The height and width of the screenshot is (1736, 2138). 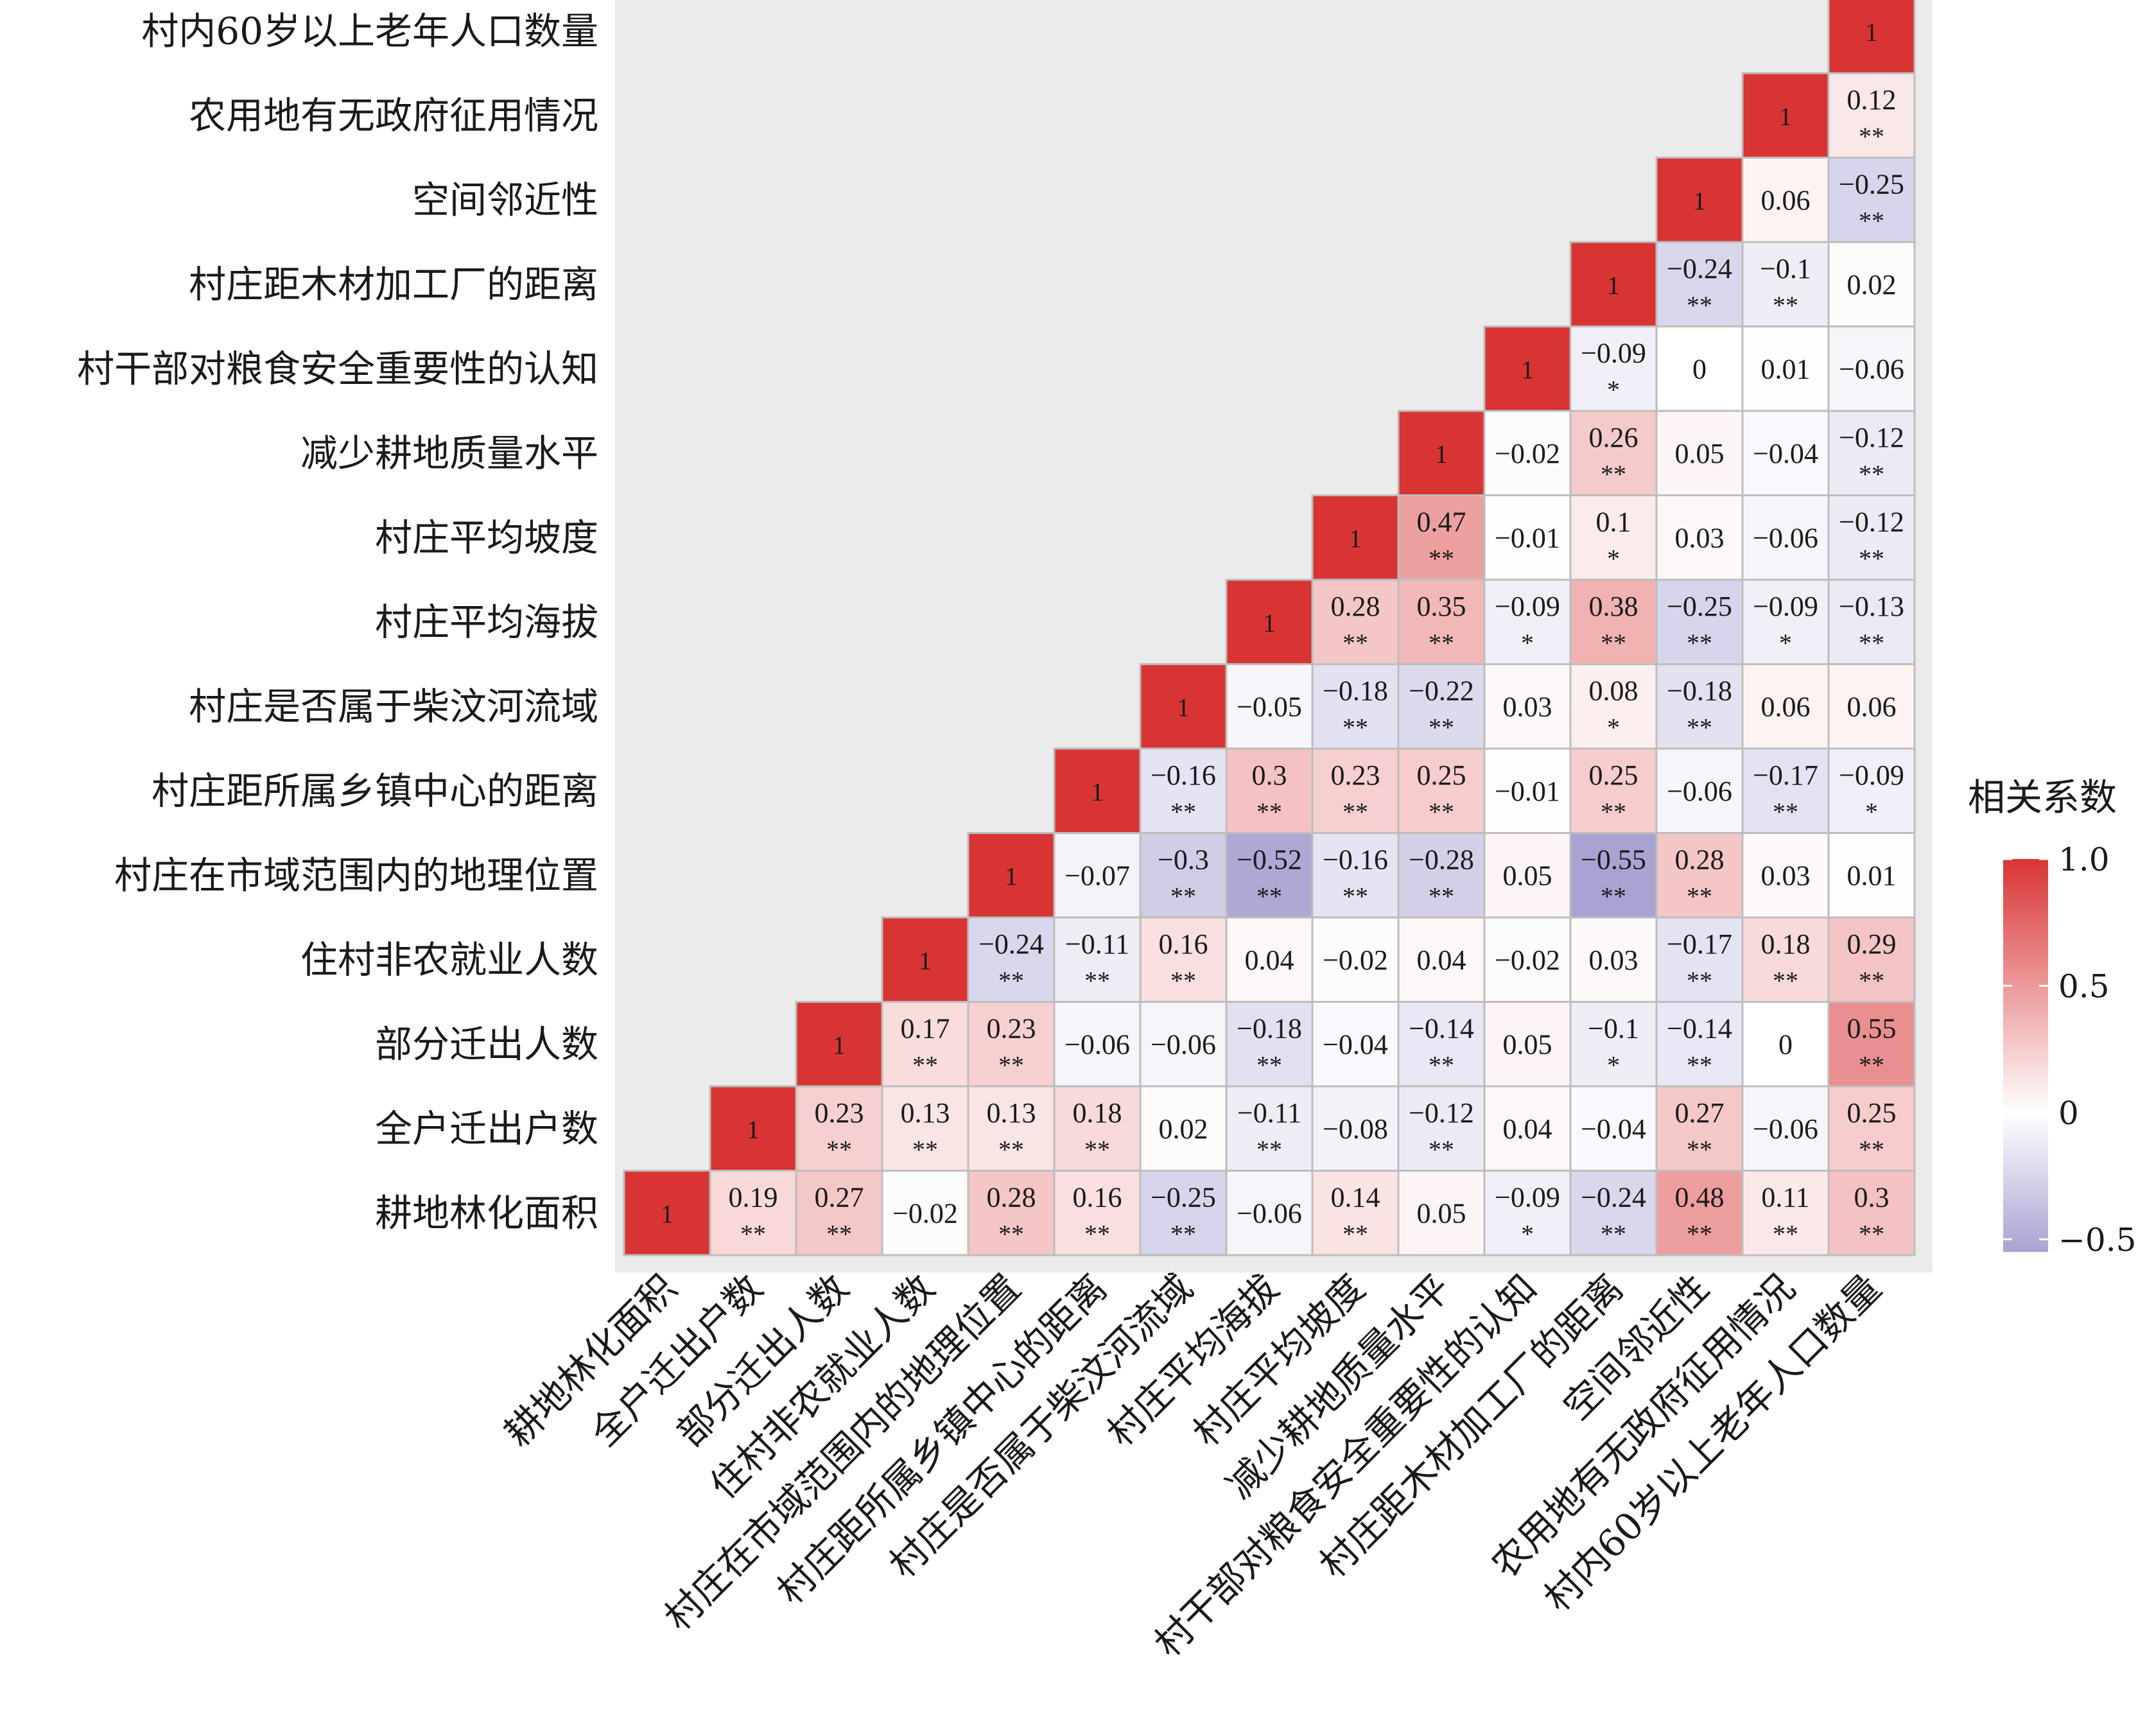 I want to click on cell-value-label: 0.03, so click(x=1700, y=537).